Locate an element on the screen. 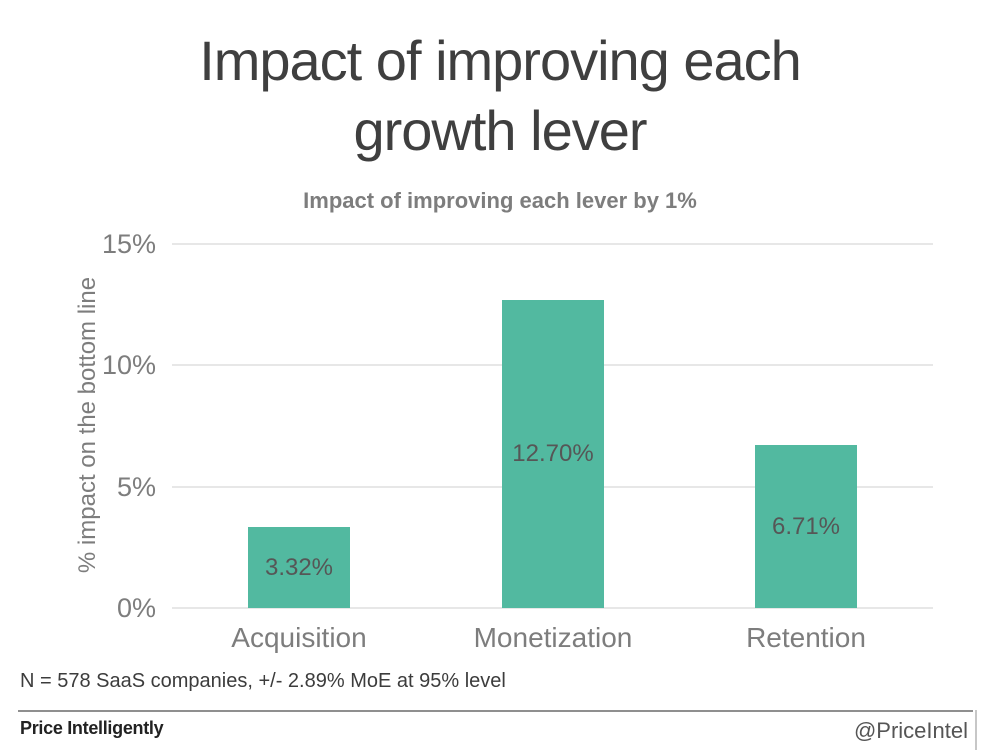  bar-value-label: 3.32% is located at coordinates (299, 567).